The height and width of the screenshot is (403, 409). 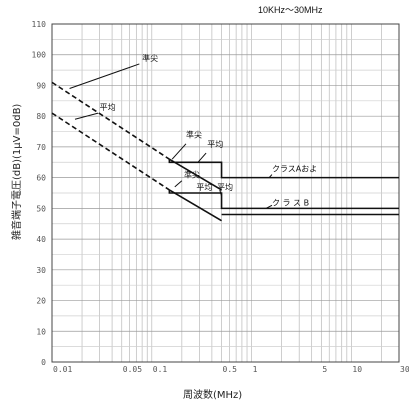 I want to click on y-tick-label: 10, so click(x=41, y=331).